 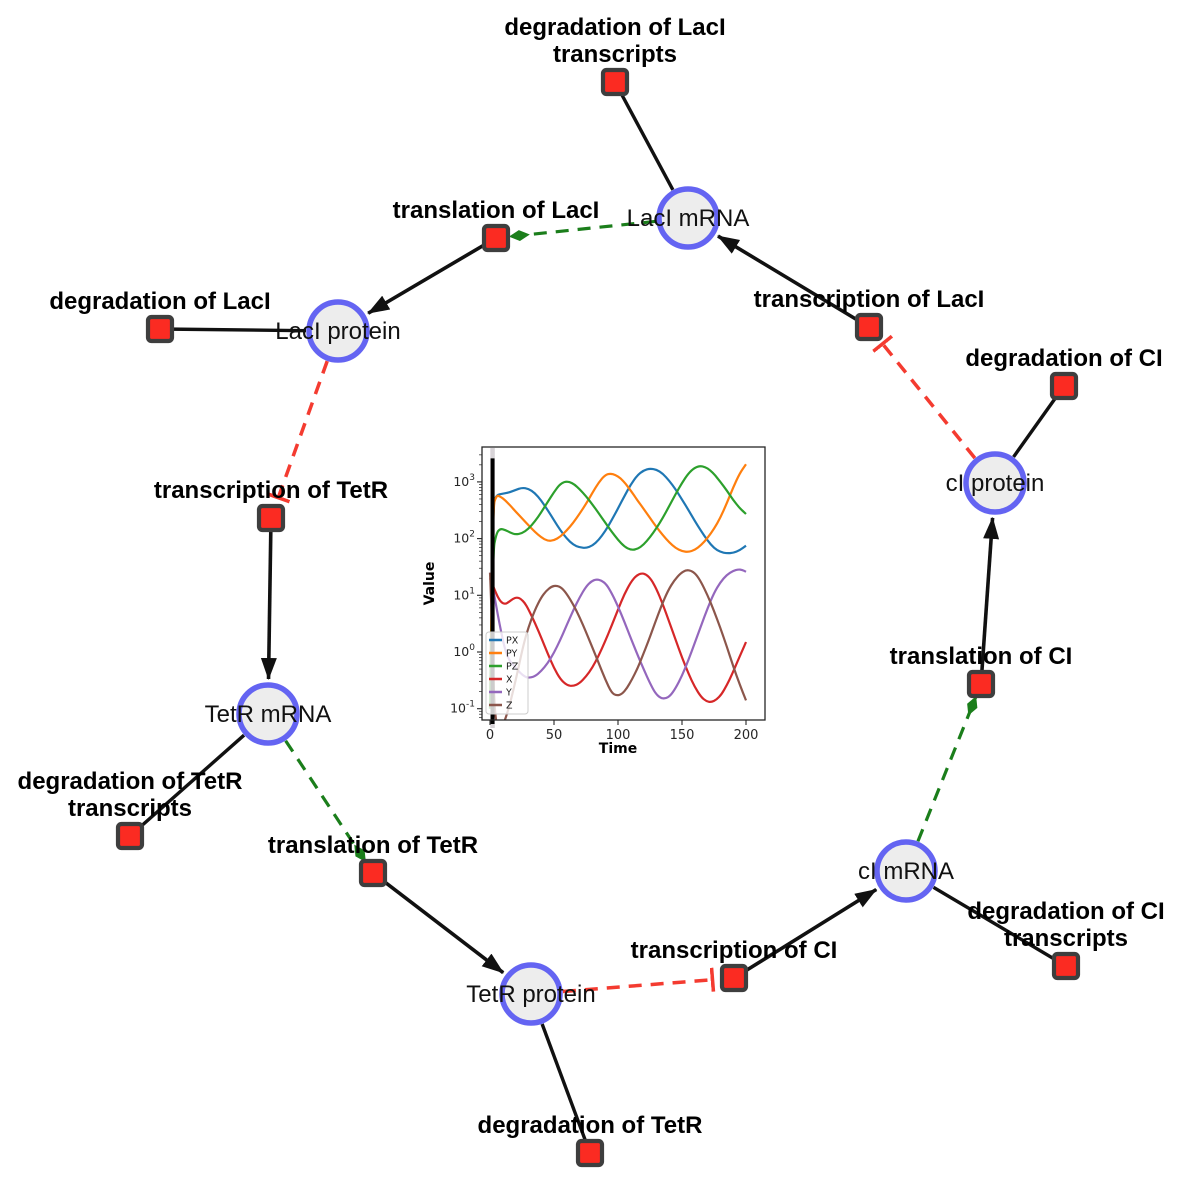 What do you see at coordinates (504, 641) in the screenshot?
I see `legend-item-PX: PX` at bounding box center [504, 641].